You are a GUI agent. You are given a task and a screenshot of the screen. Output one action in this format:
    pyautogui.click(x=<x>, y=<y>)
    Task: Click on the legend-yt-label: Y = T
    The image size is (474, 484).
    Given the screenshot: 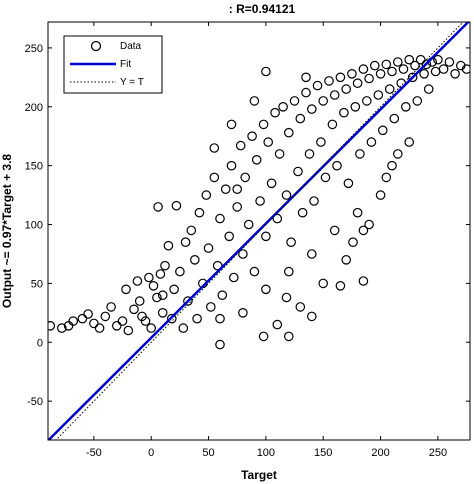 What is the action you would take?
    pyautogui.click(x=132, y=82)
    